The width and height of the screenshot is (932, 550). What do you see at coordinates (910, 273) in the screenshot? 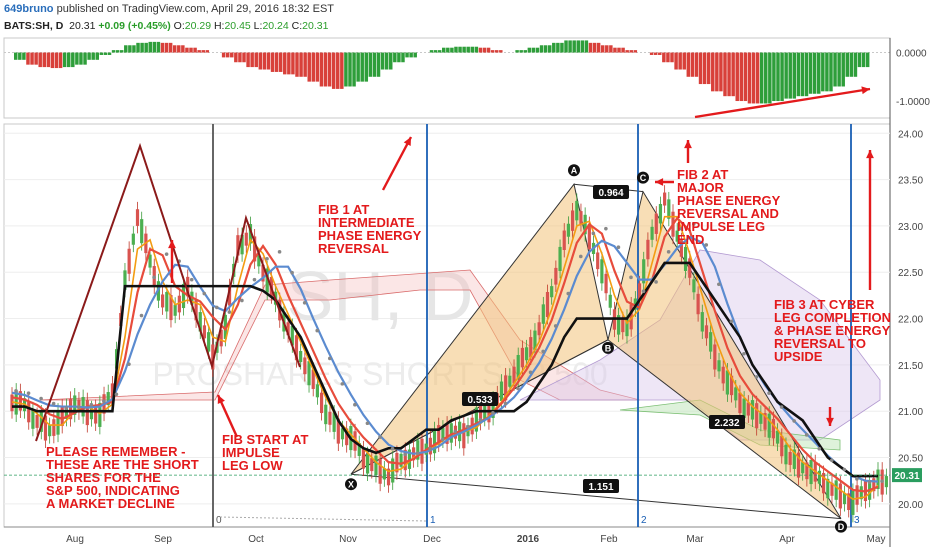
I see `y-tick-label: 22.50` at bounding box center [910, 273].